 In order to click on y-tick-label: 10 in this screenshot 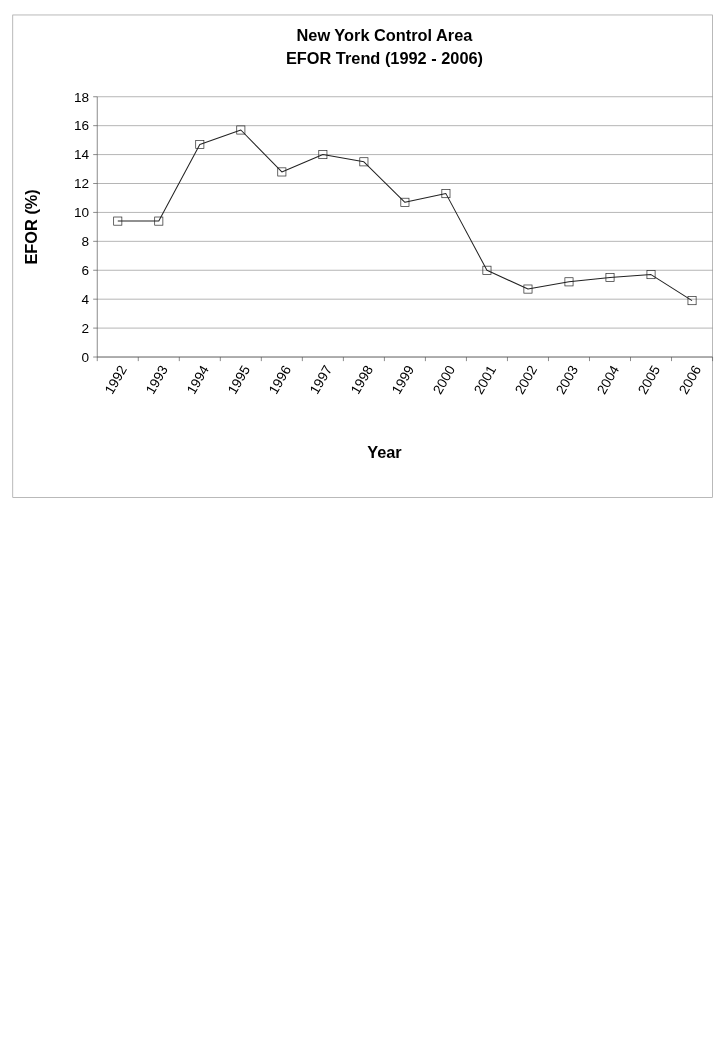, I will do `click(81, 213)`.